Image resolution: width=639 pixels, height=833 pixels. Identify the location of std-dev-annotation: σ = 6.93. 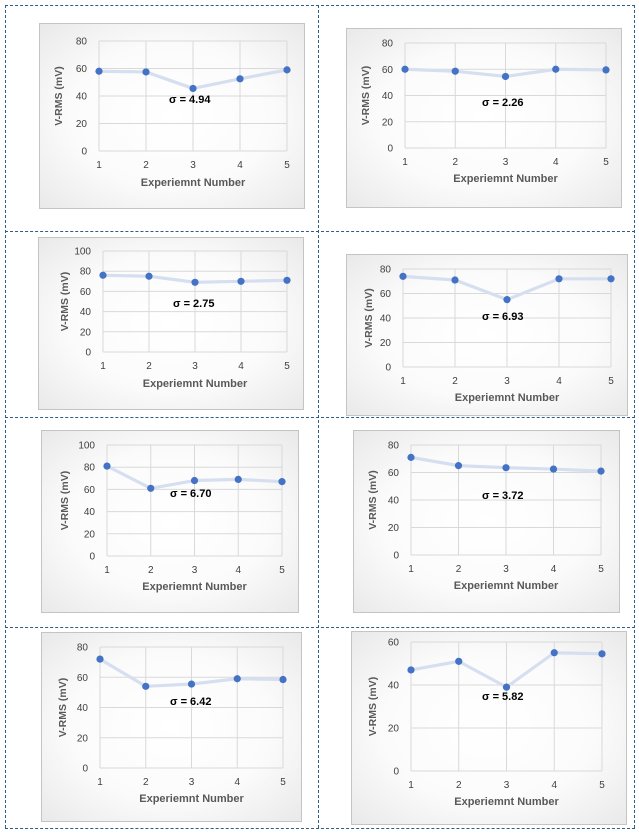
(502, 317).